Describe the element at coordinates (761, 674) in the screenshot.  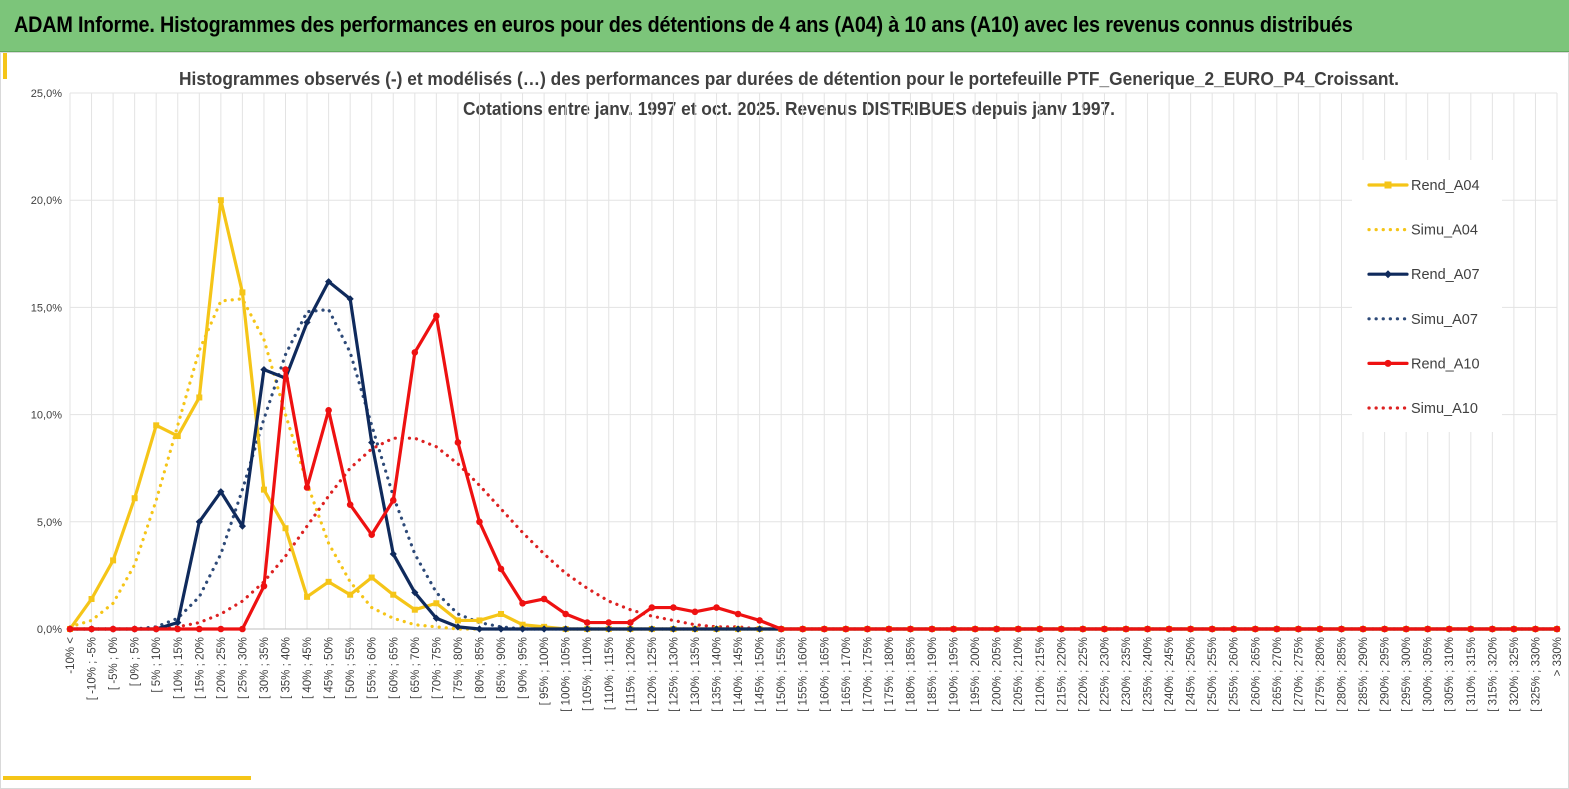
I see `x-tick-label: [ 145% ; 150%` at that location.